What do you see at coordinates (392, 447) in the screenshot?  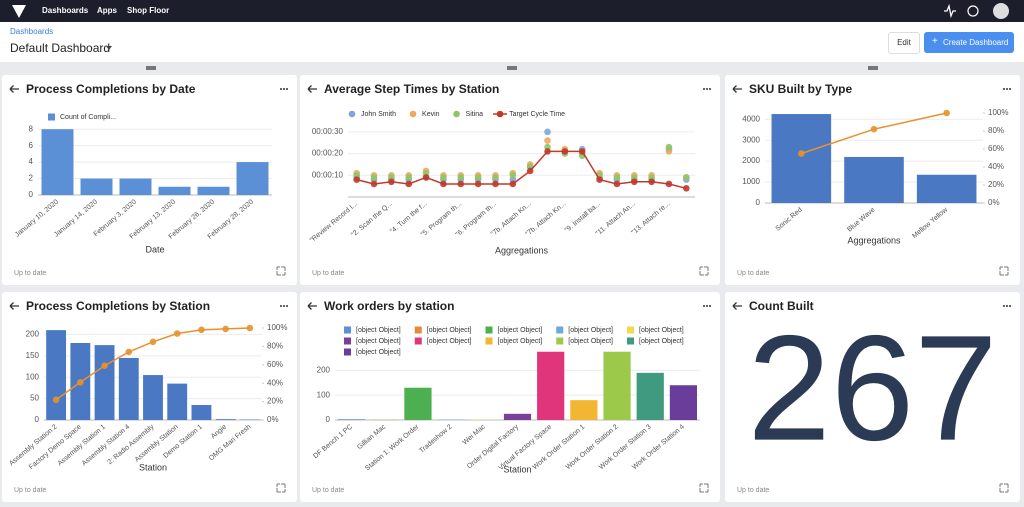 I see `x-tick-label: Station 1: Work Order` at bounding box center [392, 447].